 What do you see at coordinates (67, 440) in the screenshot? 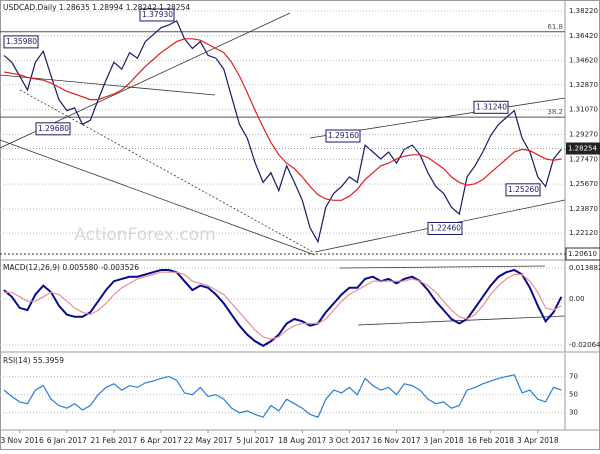
I see `x-tick-label: 6 Jan 2017` at bounding box center [67, 440].